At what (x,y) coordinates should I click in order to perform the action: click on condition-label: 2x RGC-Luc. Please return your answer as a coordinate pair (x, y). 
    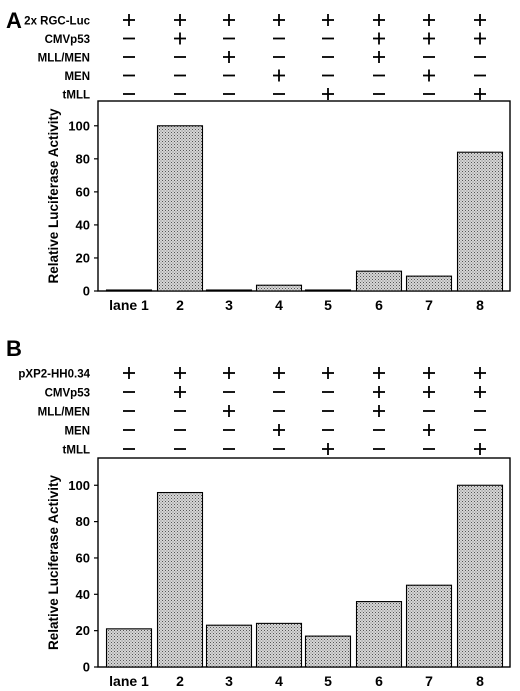
    Looking at the image, I should click on (57, 22).